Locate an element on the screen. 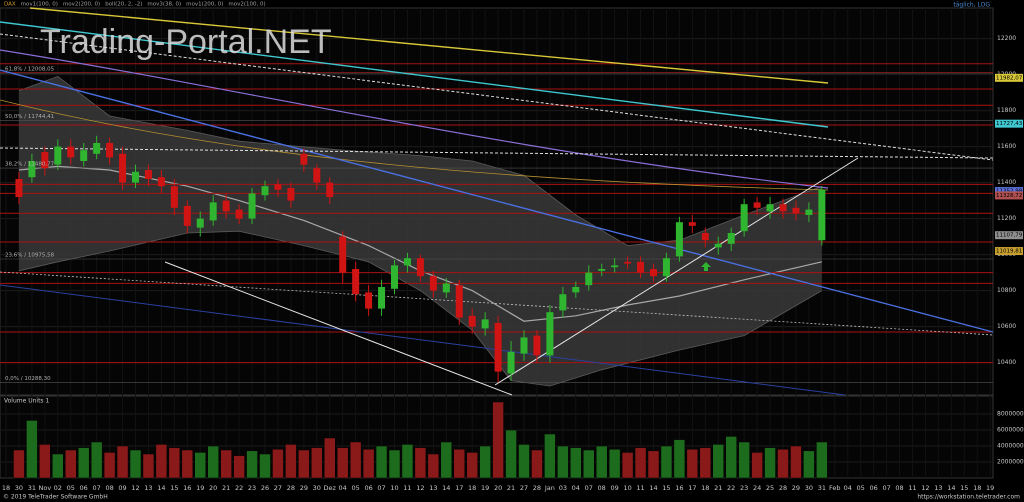  indicator-label: mov2(100, 0) is located at coordinates (246, 5).